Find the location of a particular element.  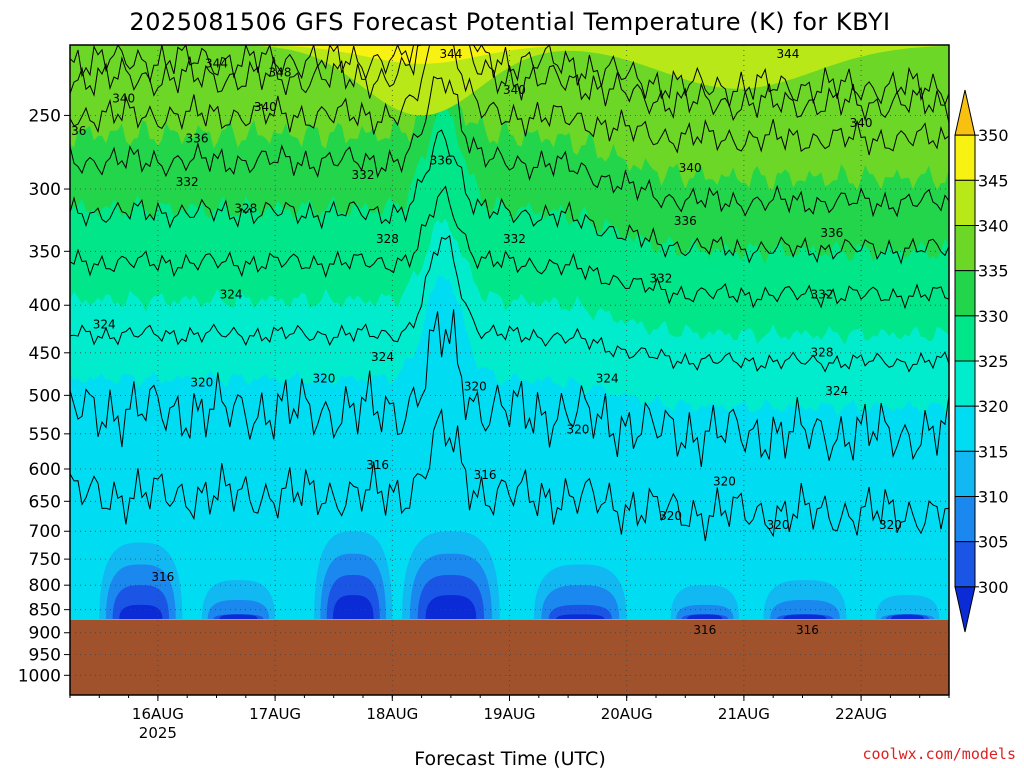

contour-label: 348 is located at coordinates (280, 72).